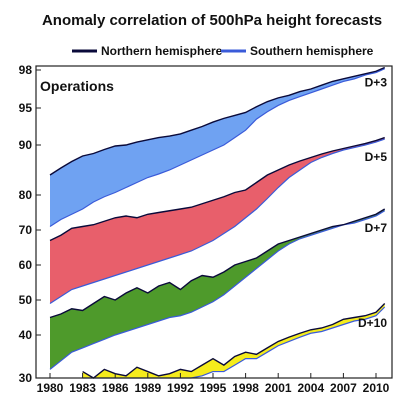 The width and height of the screenshot is (400, 400). What do you see at coordinates (162, 51) in the screenshot?
I see `legend-label-northern: Northern hemisphere` at bounding box center [162, 51].